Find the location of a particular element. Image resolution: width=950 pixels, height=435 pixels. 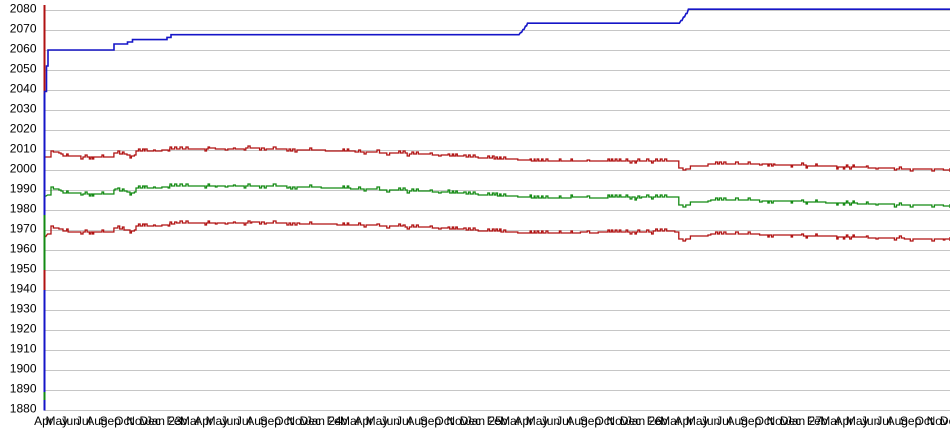

svg-text: 1940 is located at coordinates (23, 289).